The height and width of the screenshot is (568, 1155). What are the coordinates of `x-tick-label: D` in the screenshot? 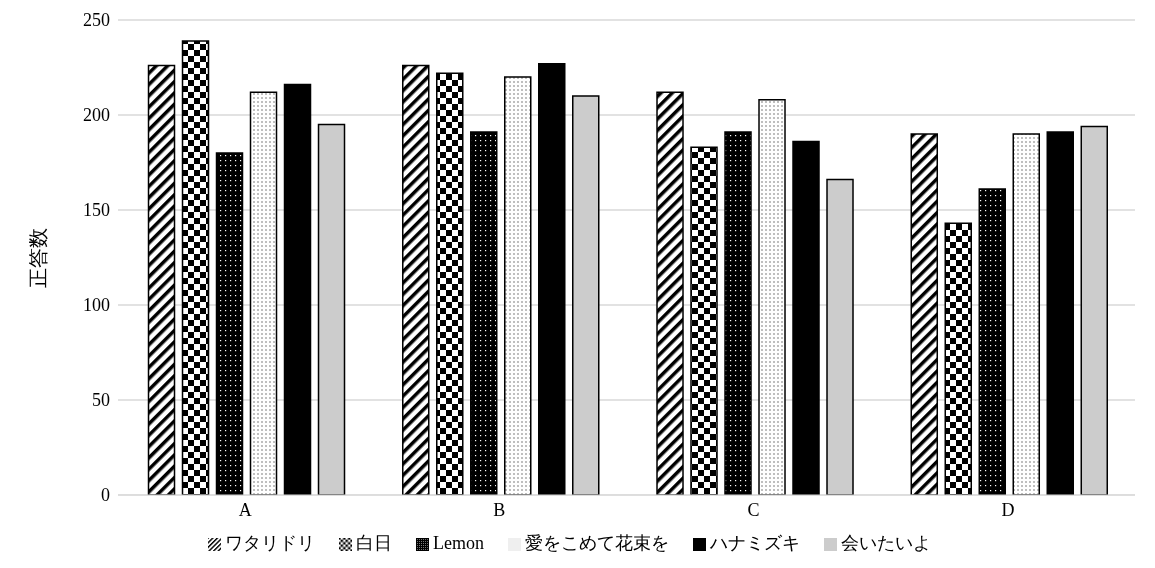 It's located at (1008, 509).